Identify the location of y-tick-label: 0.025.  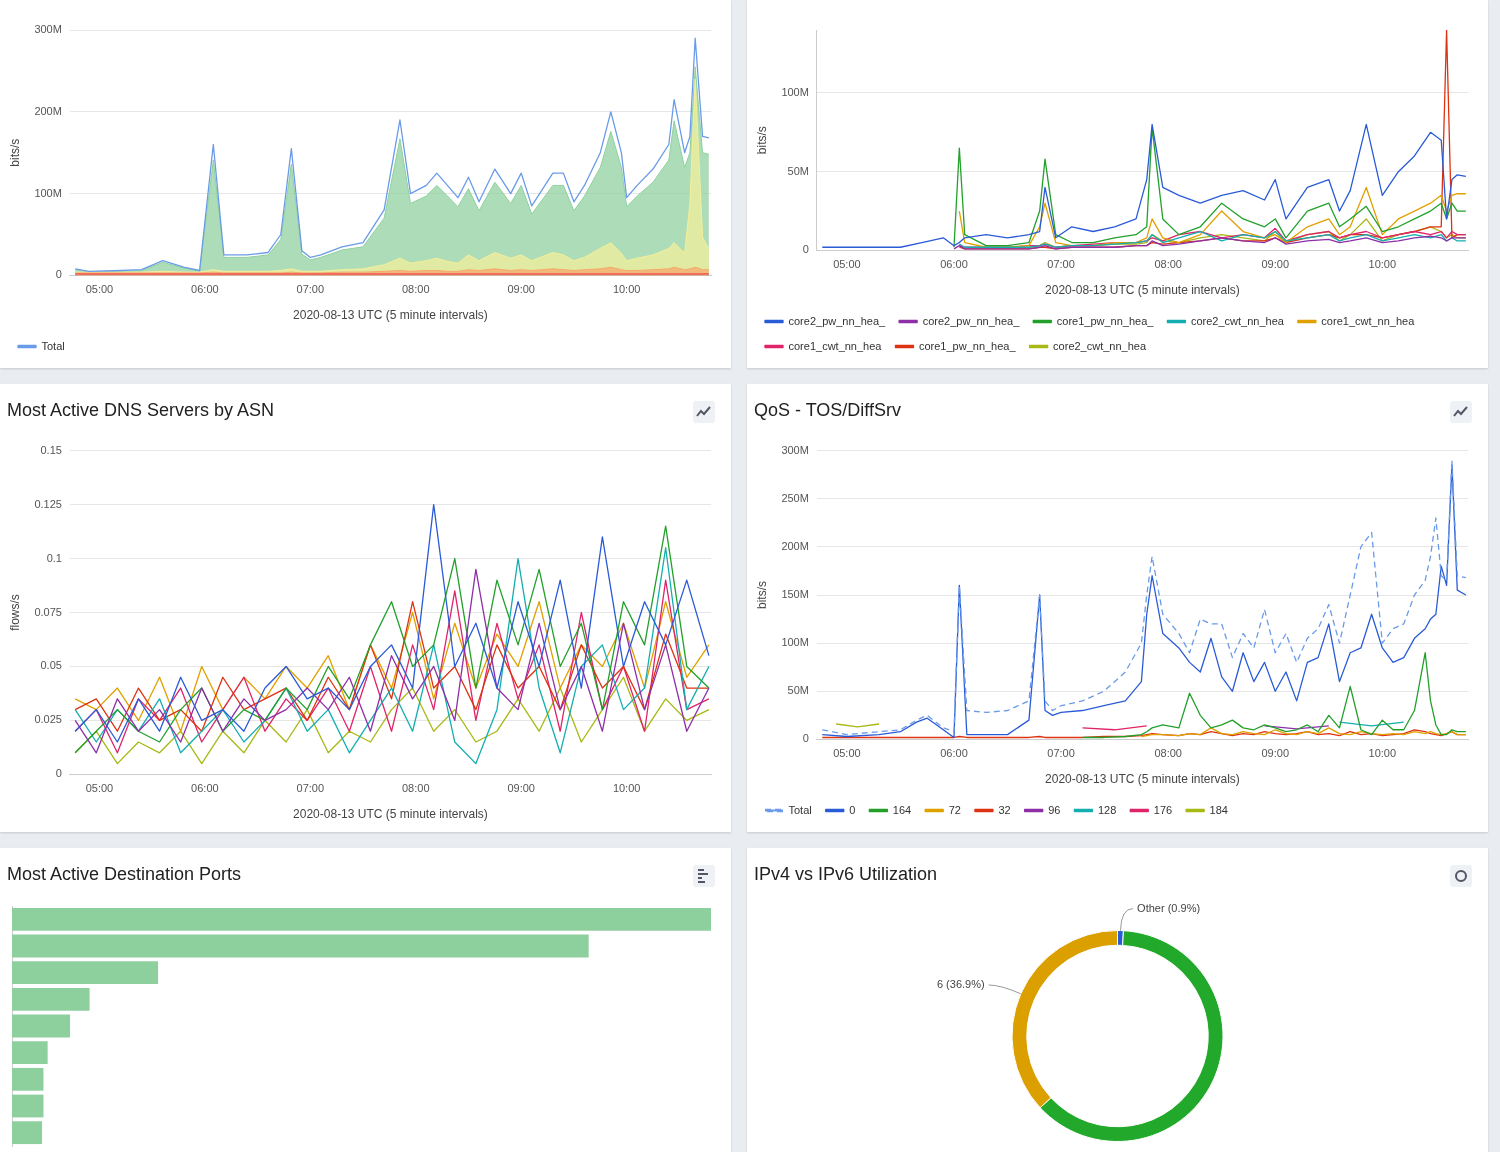
(48, 719).